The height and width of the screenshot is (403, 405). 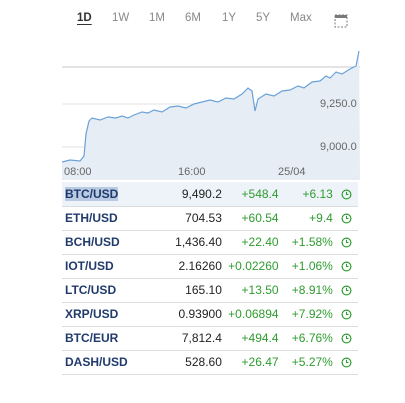 I want to click on y-tick-9000: 9,000.0, so click(x=338, y=147).